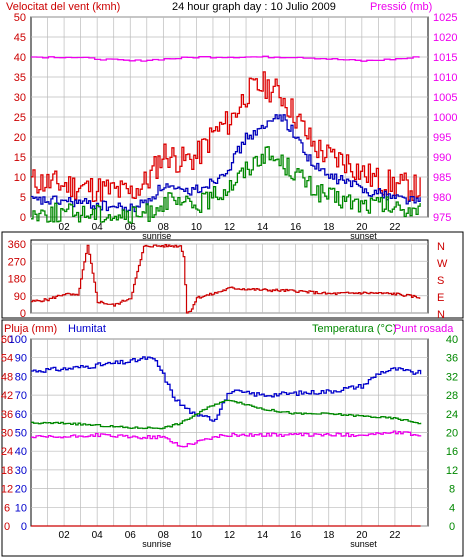  Describe the element at coordinates (17, 245) in the screenshot. I see `tick-label: 360` at that location.